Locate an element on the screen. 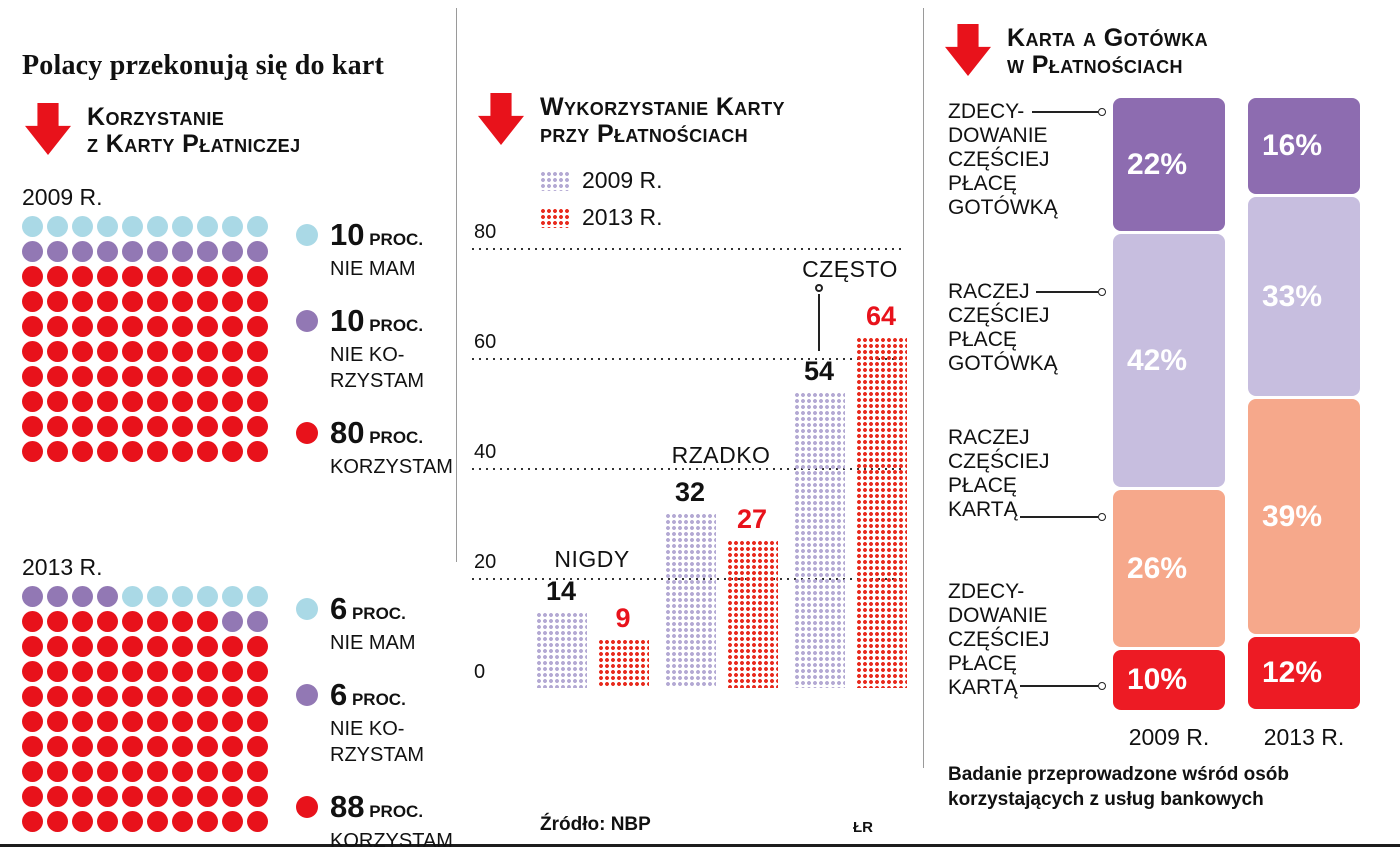  section-heading-text: Korzystanie z Karty Płatniczej is located at coordinates (193, 130).